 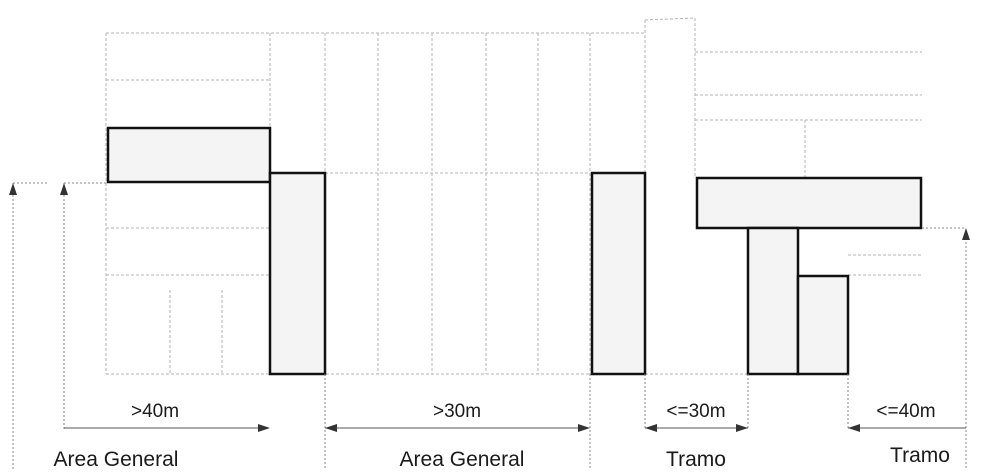 I want to click on zone-label-4: Tramo, so click(x=920, y=455).